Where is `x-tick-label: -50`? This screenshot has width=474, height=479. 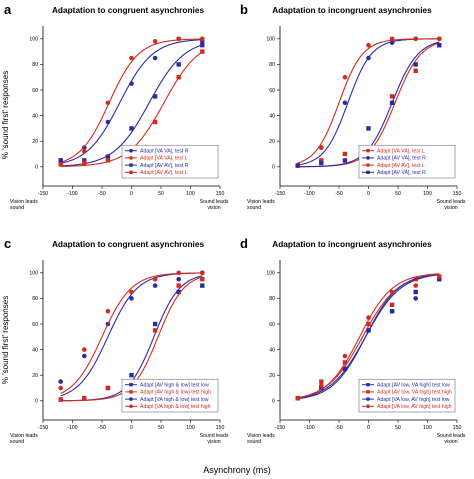 x-tick-label: -50 is located at coordinates (102, 428).